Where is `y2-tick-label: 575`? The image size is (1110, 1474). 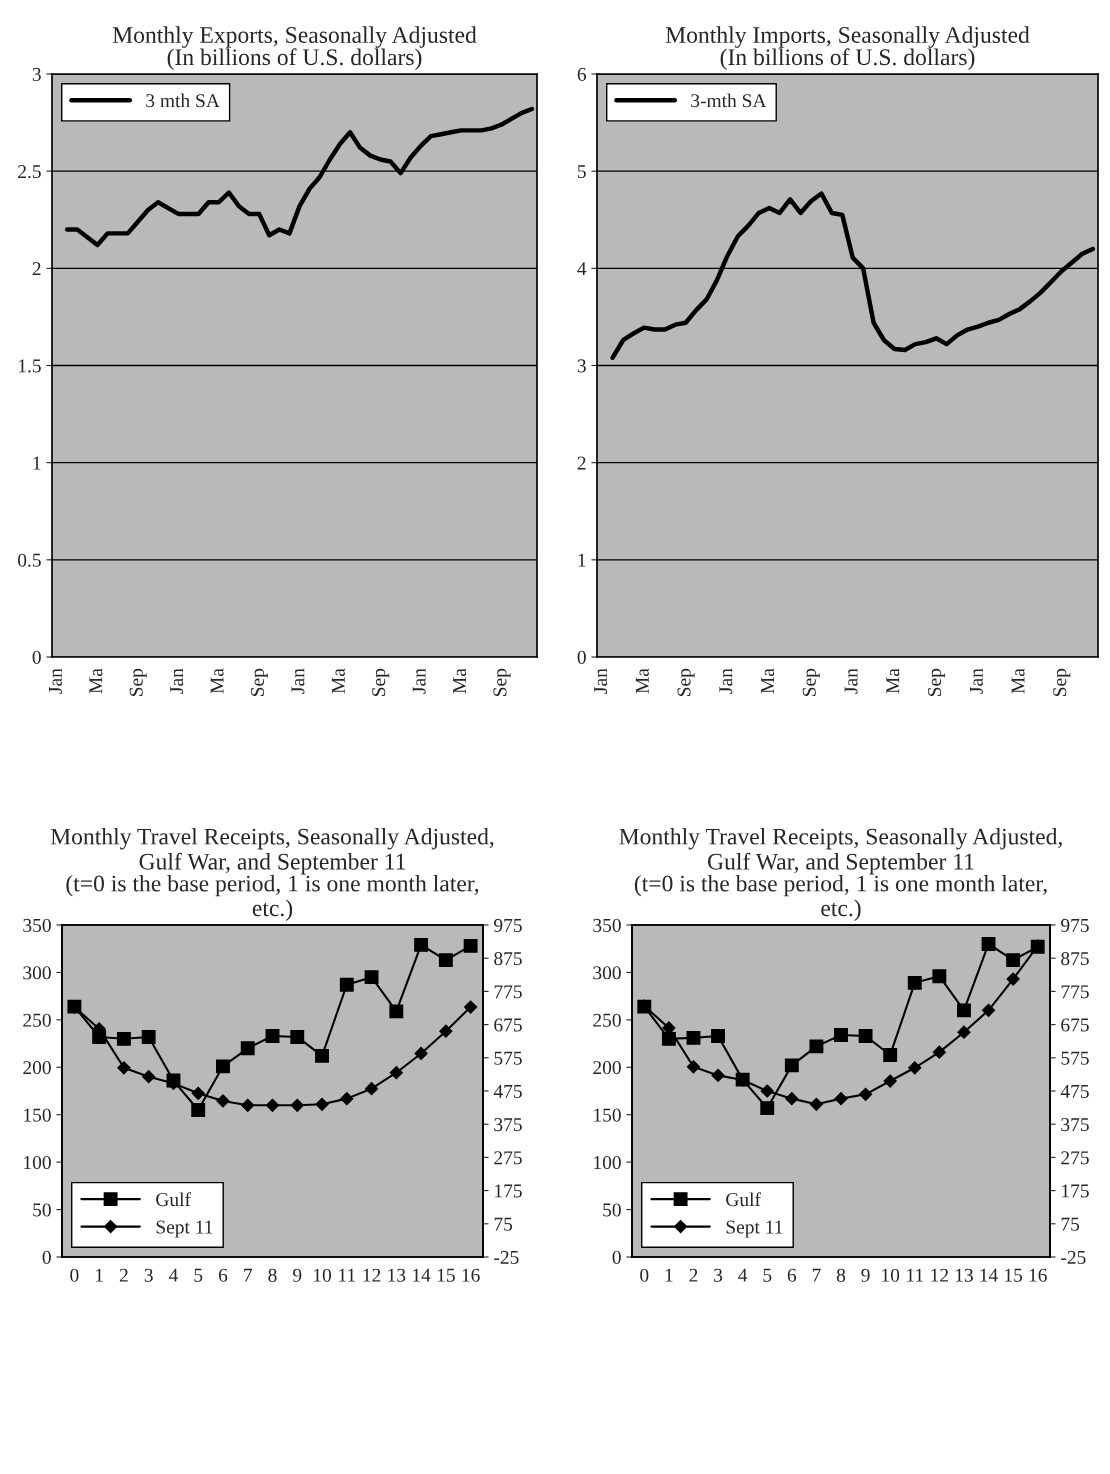 y2-tick-label: 575 is located at coordinates (508, 1058).